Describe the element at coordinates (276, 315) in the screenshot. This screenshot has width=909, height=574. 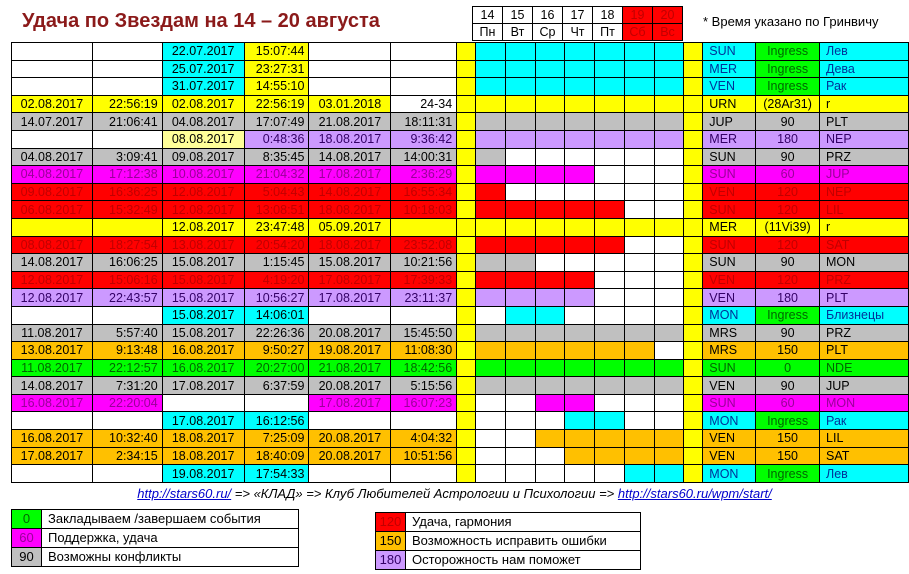
I see `exact-time: 14:06:01` at that location.